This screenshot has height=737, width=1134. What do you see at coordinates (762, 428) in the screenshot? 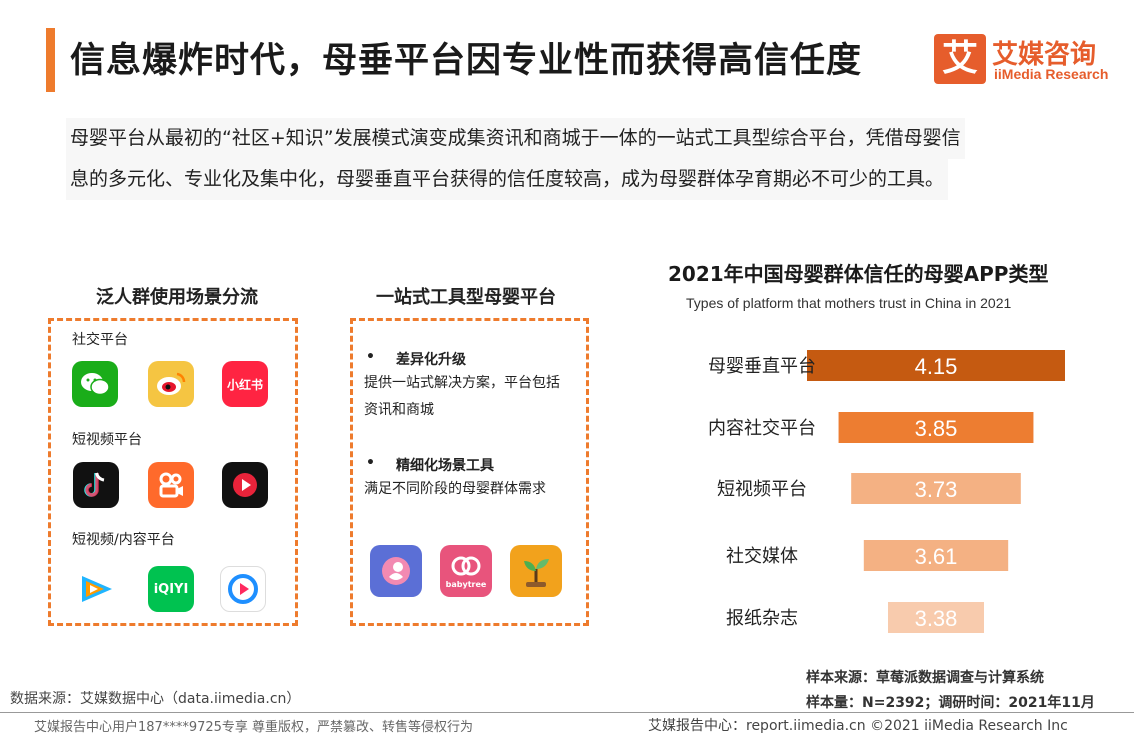
I see `category-label-1: 内容社交平台` at bounding box center [762, 428].